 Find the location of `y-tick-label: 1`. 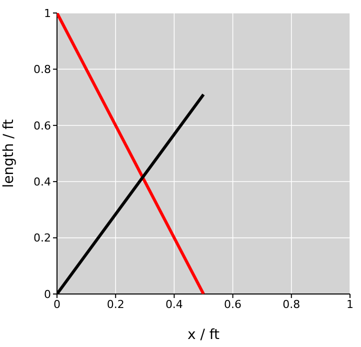

y-tick-label: 1 is located at coordinates (47, 13).